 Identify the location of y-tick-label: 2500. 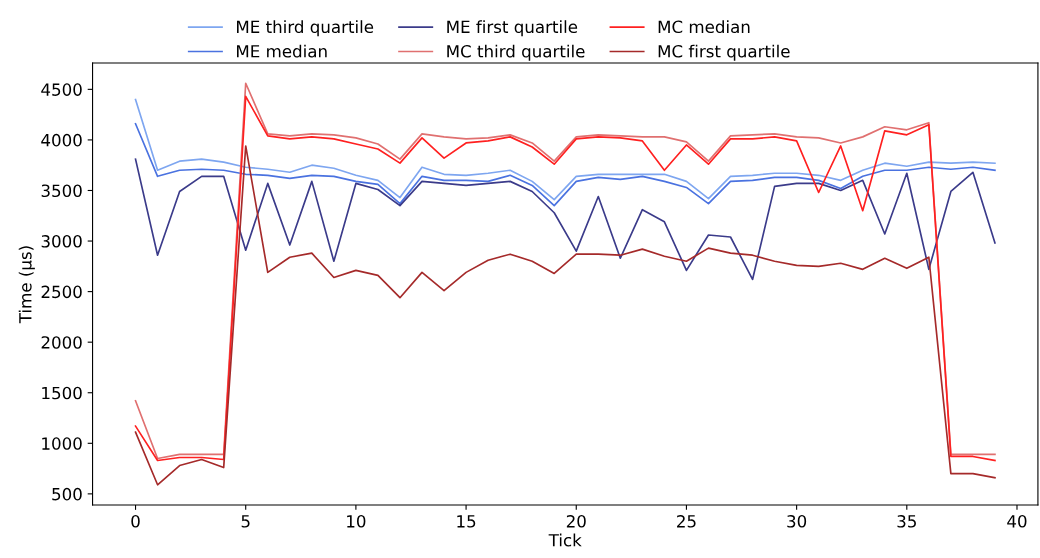
(61, 292).